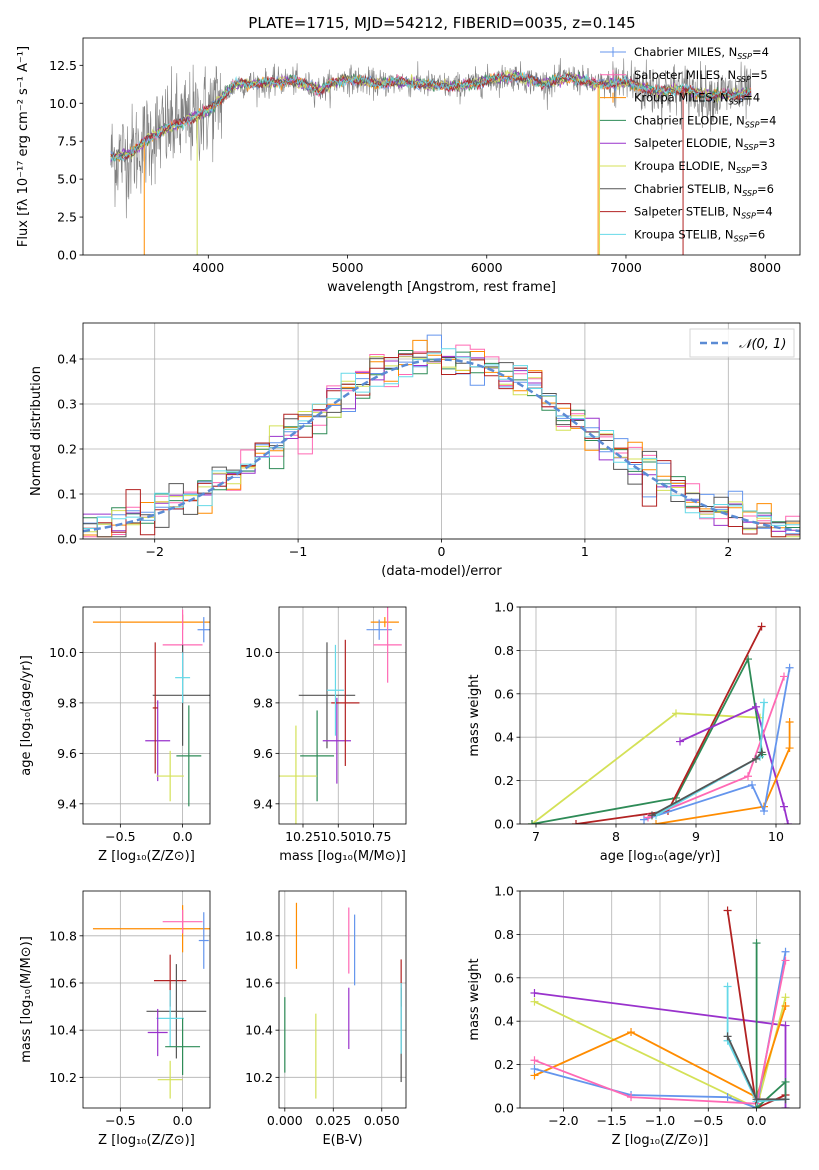 Image resolution: width=819 pixels, height=1170 pixels. Describe the element at coordinates (154, 551) in the screenshot. I see `x-tick-label: −2` at that location.